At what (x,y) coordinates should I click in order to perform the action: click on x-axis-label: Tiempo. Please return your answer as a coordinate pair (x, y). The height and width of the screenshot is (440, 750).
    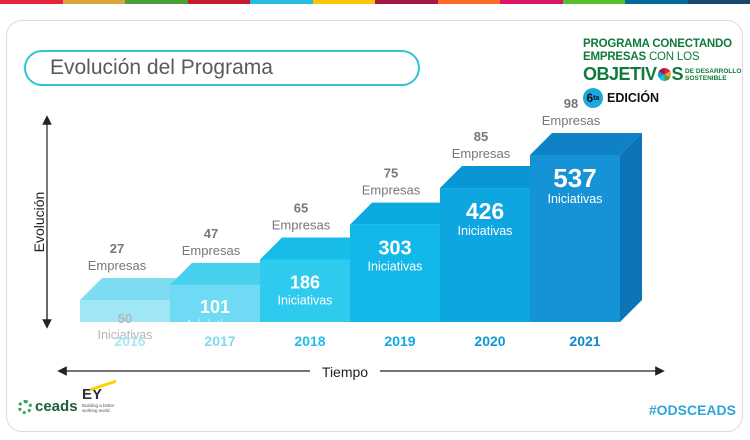
    Looking at the image, I should click on (345, 372).